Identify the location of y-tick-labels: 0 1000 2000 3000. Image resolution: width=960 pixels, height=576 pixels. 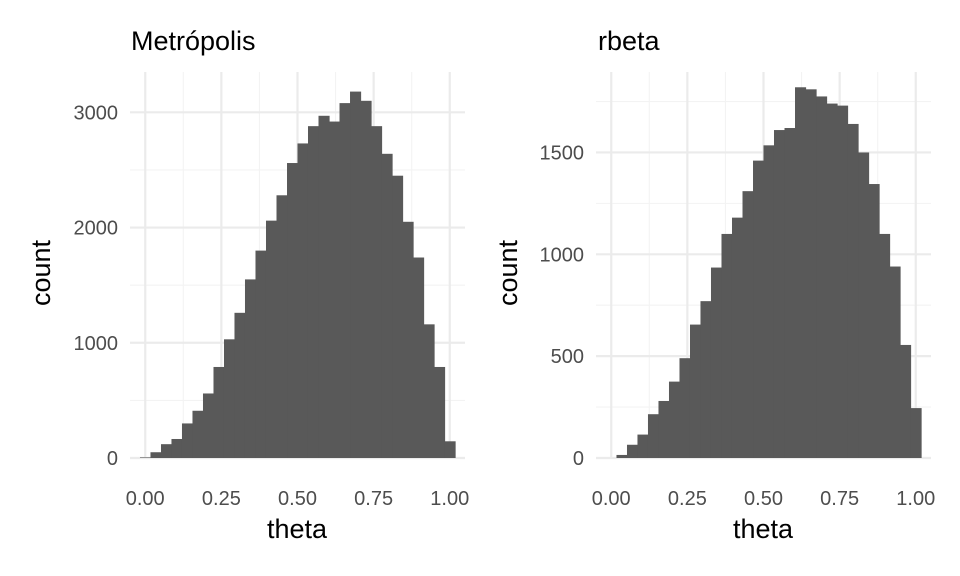
(96, 286).